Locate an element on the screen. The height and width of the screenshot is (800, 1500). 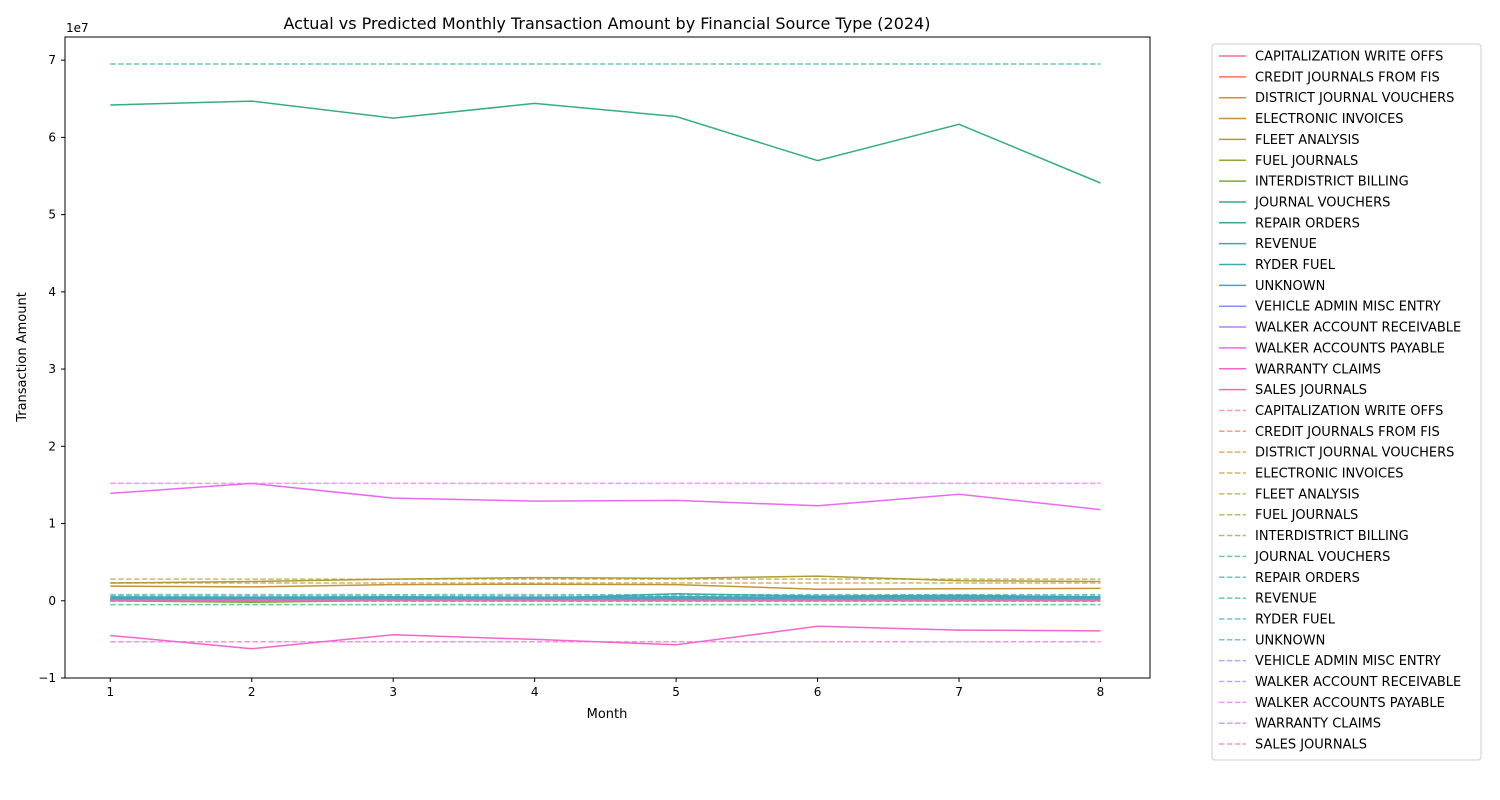
y-tick-label-1: 0 is located at coordinates (52, 601).